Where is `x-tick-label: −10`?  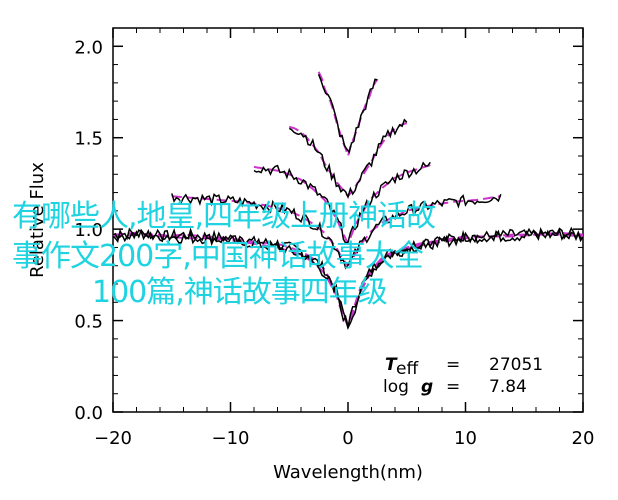 x-tick-label: −10 is located at coordinates (231, 438).